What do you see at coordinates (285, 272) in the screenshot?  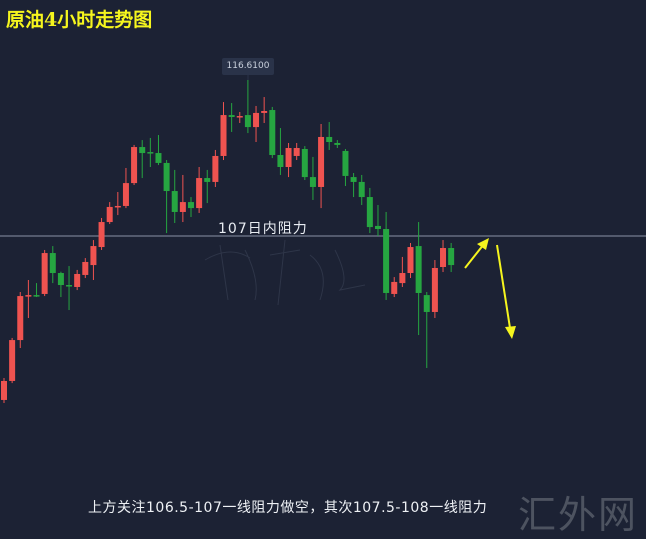 I see `signature-watermark` at bounding box center [285, 272].